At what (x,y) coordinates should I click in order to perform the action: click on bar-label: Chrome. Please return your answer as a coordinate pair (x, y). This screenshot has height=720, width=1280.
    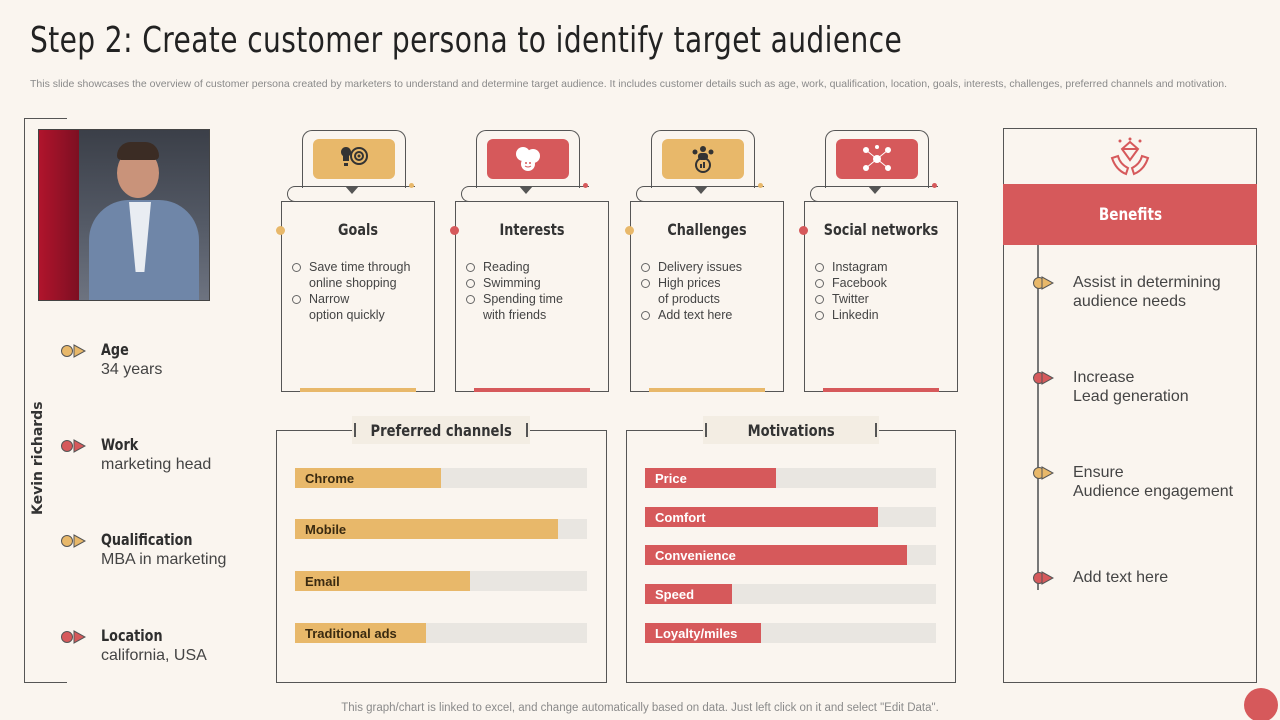
    Looking at the image, I should click on (330, 478).